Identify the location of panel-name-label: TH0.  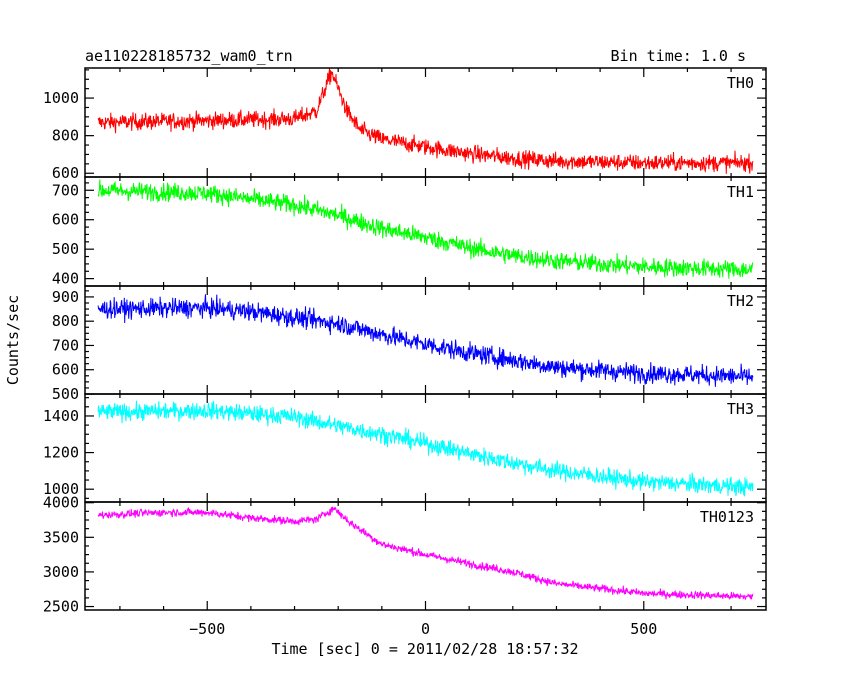
(740, 83).